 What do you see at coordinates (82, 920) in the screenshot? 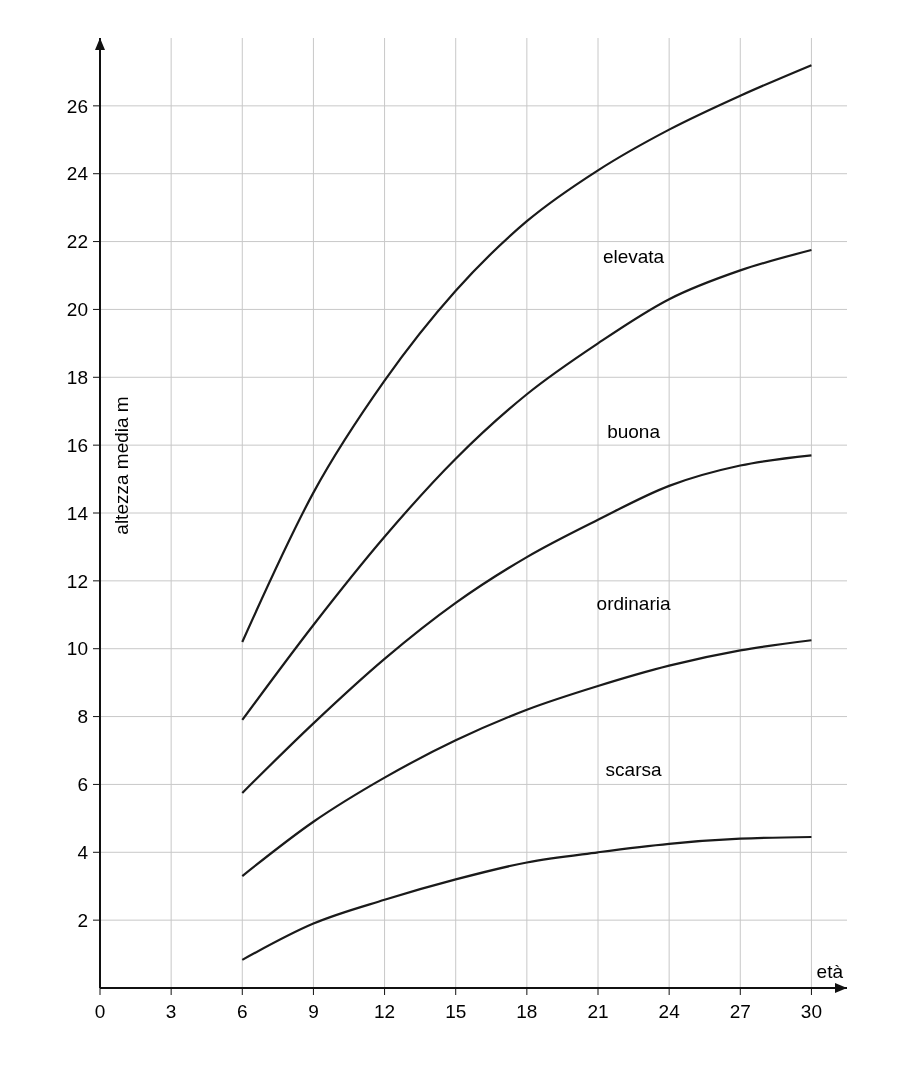
I see `y-tick-label: 2` at bounding box center [82, 920].